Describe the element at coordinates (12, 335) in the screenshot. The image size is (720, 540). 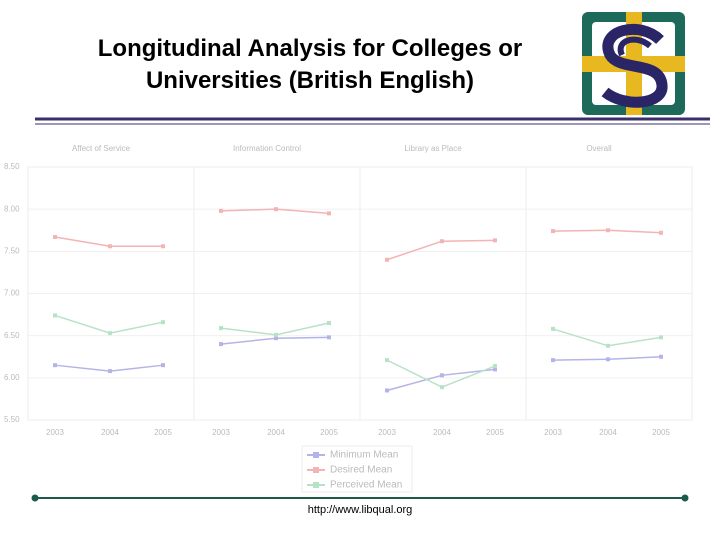
I see `y-tick-label: 6.50` at that location.